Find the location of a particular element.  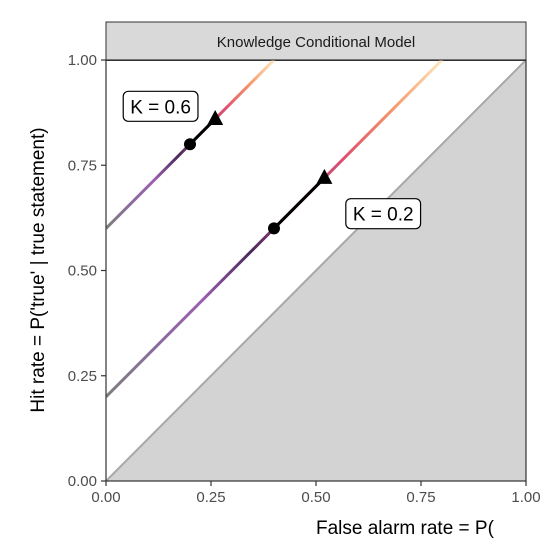

x-tick-label: 1.00 is located at coordinates (525, 497).